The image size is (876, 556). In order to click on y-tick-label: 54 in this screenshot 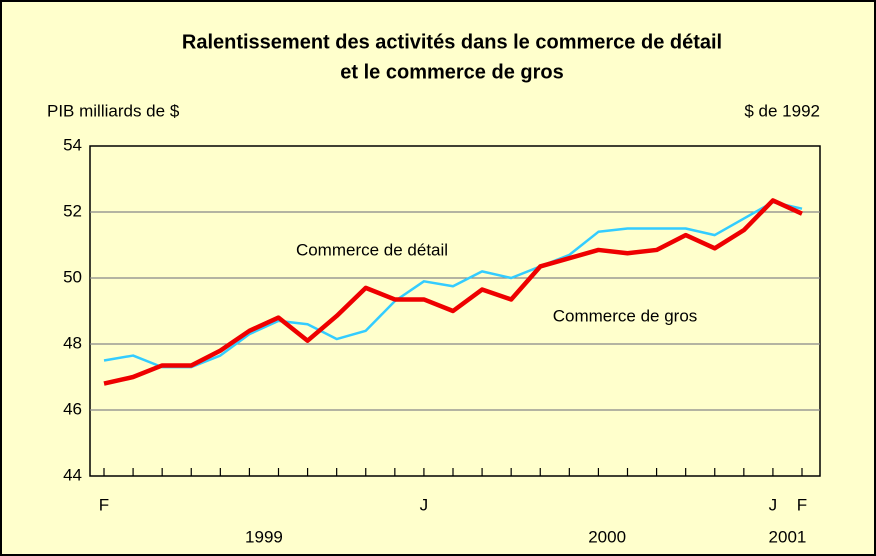, I will do `click(72, 144)`.